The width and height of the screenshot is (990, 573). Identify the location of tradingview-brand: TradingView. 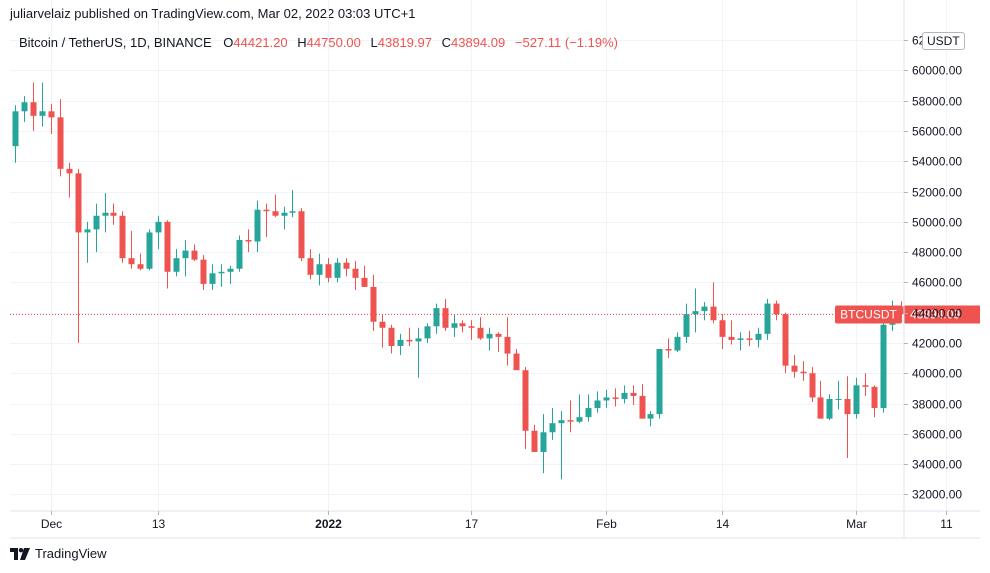
(58, 553).